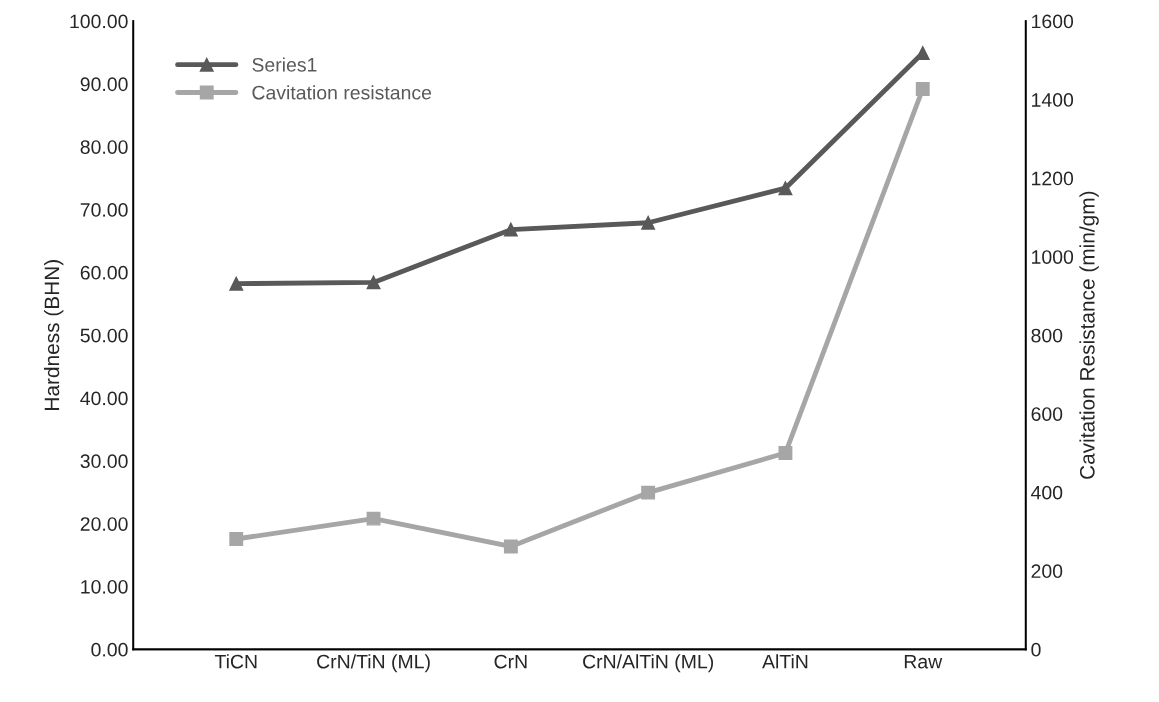 The width and height of the screenshot is (1159, 702). Describe the element at coordinates (104, 84) in the screenshot. I see `y-tick-label: 90.00` at that location.